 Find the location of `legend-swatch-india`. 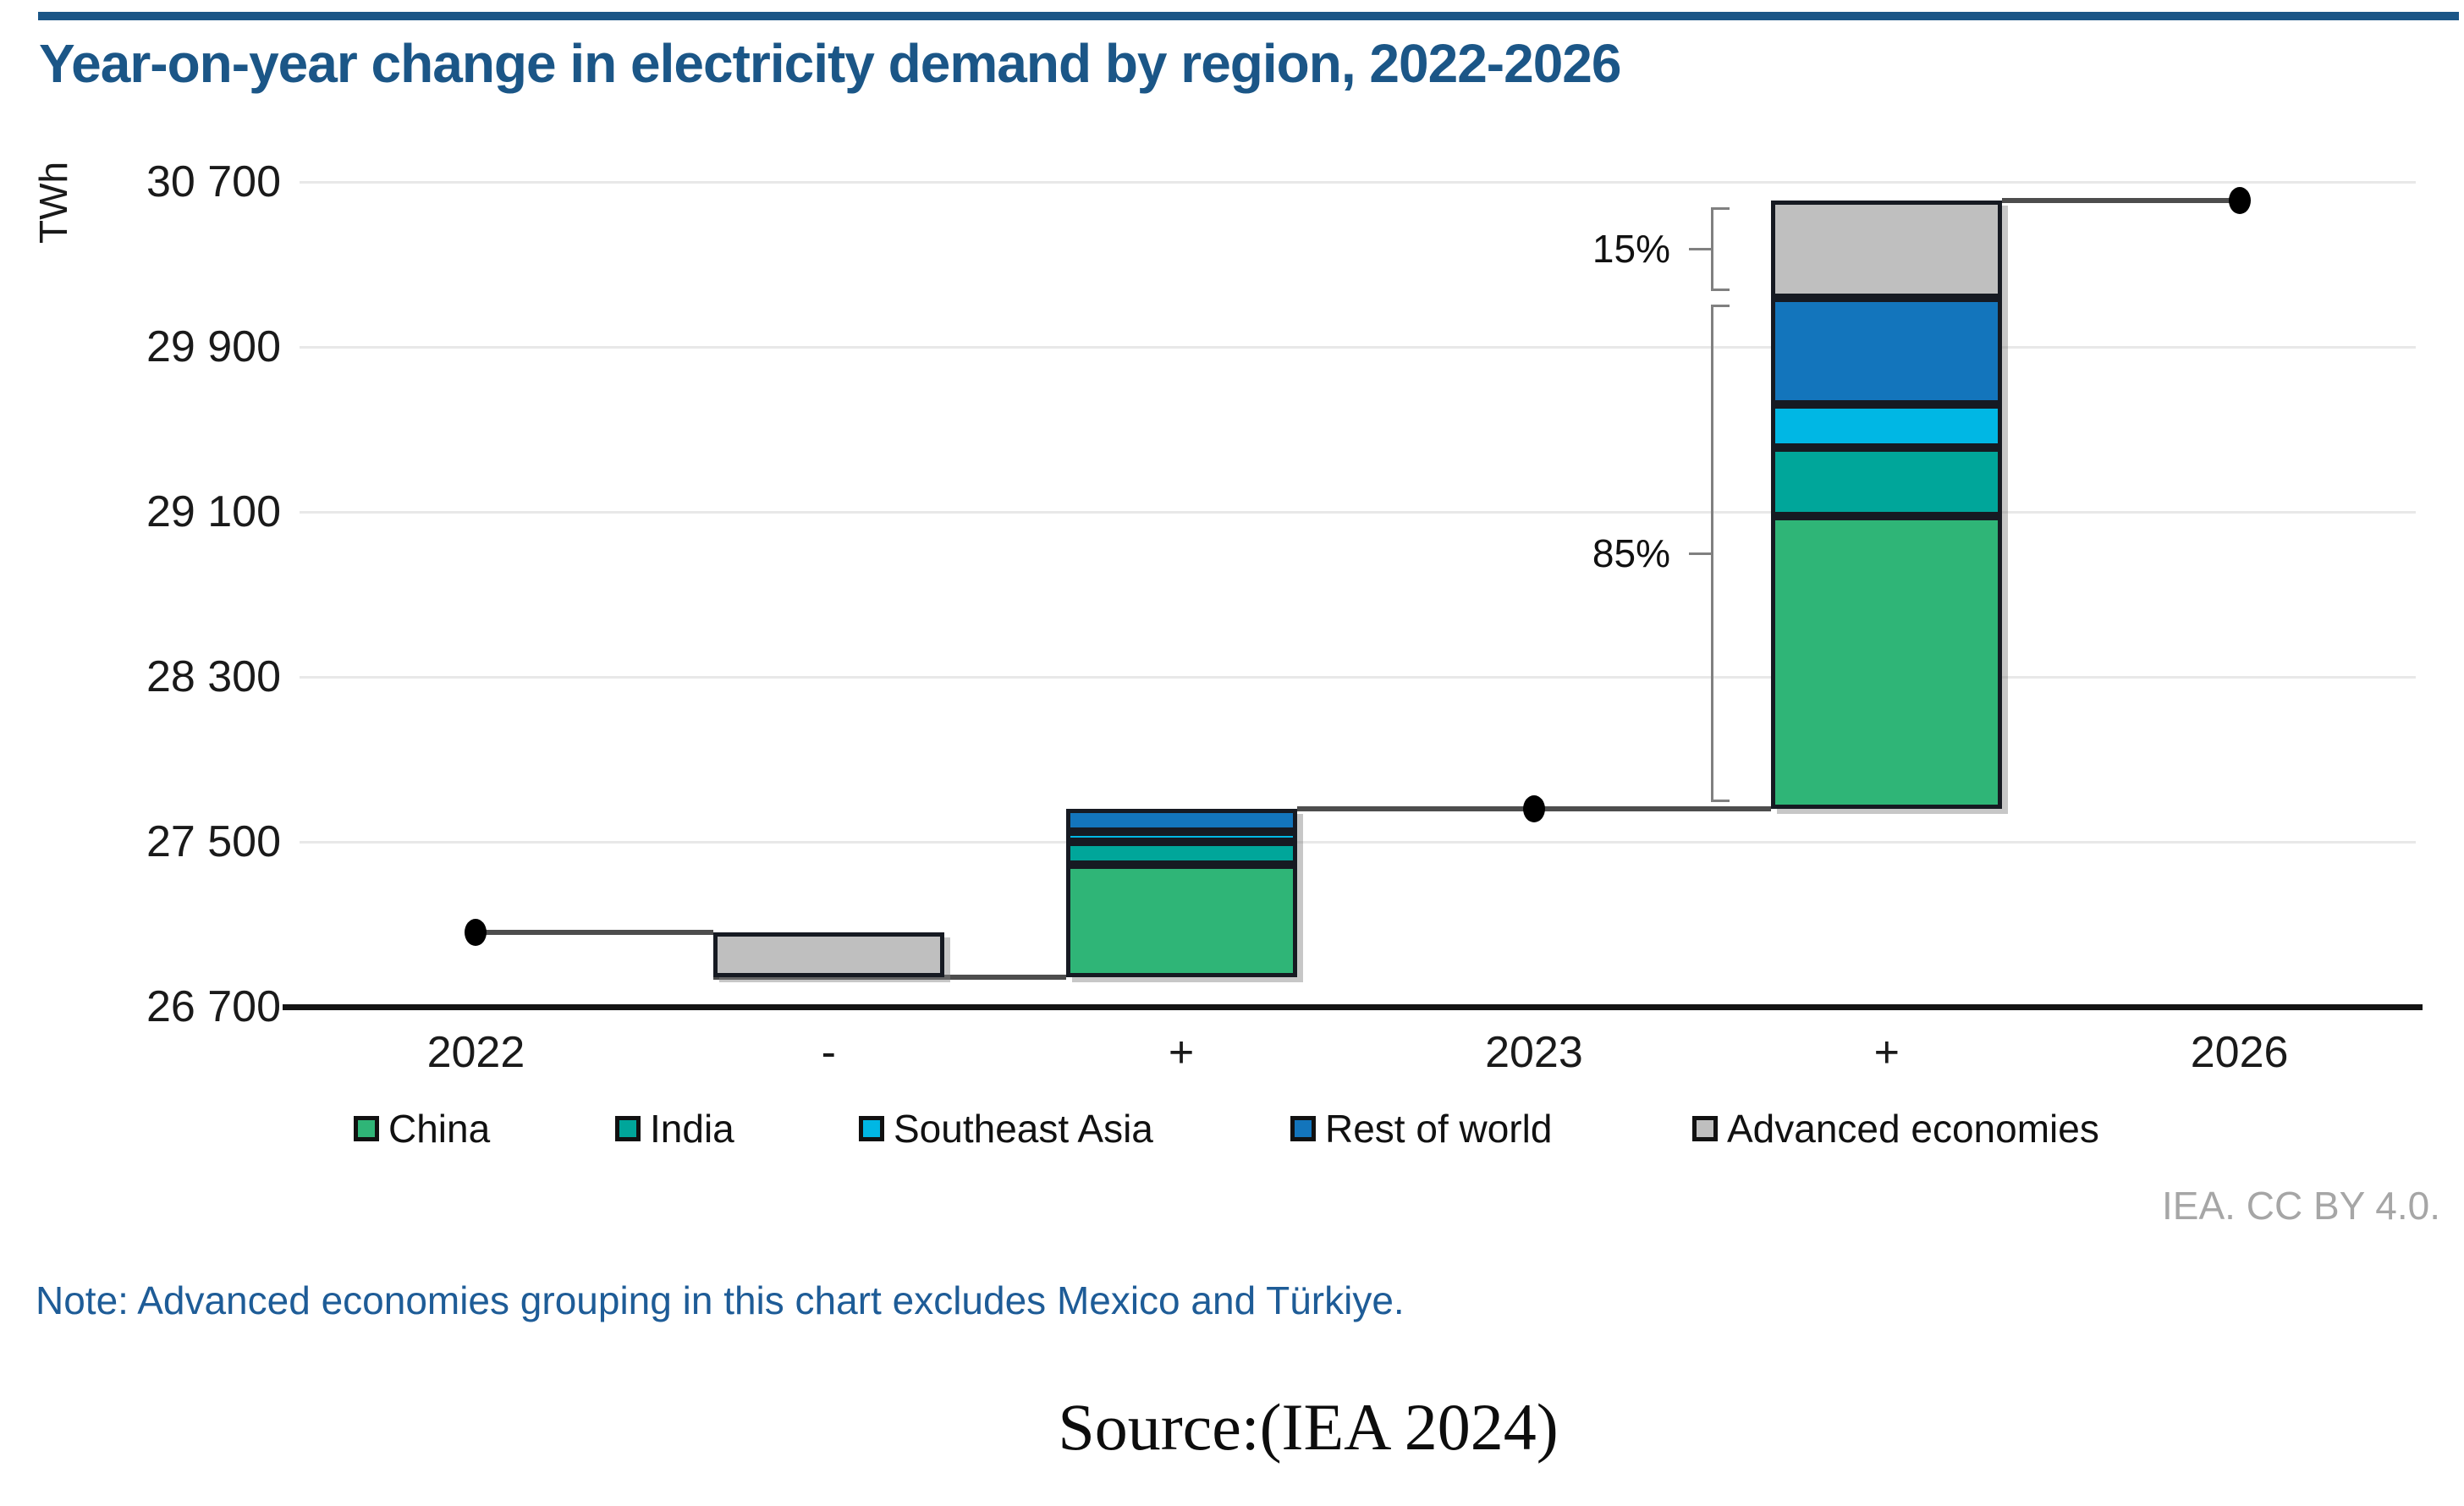

legend-swatch-india is located at coordinates (628, 1128).